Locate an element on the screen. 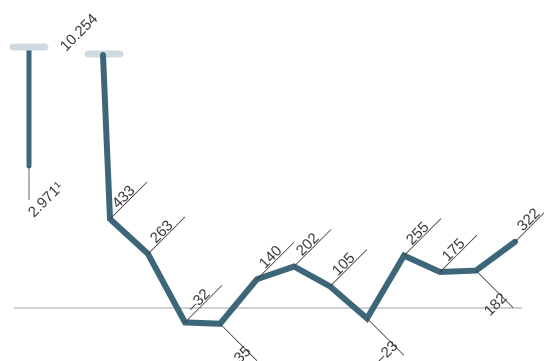 The height and width of the screenshot is (361, 544). data-label: –32 is located at coordinates (199, 301).